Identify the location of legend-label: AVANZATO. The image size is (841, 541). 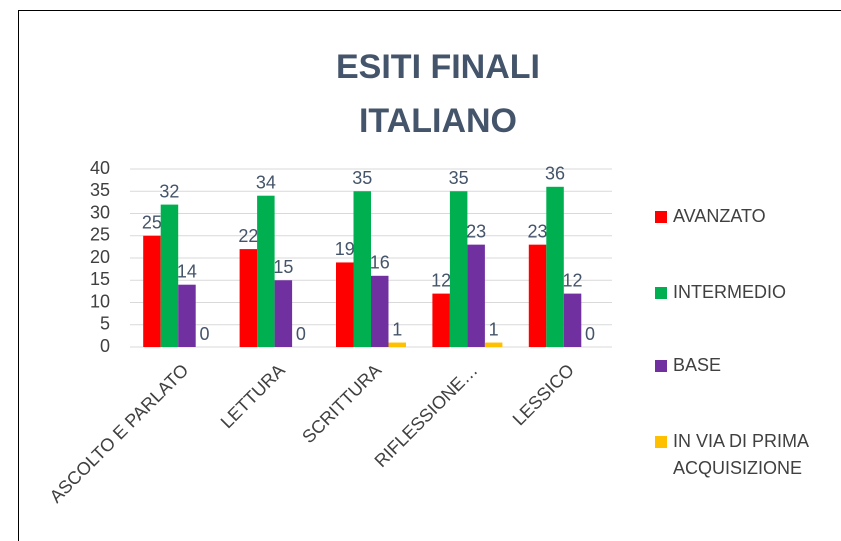
(719, 216).